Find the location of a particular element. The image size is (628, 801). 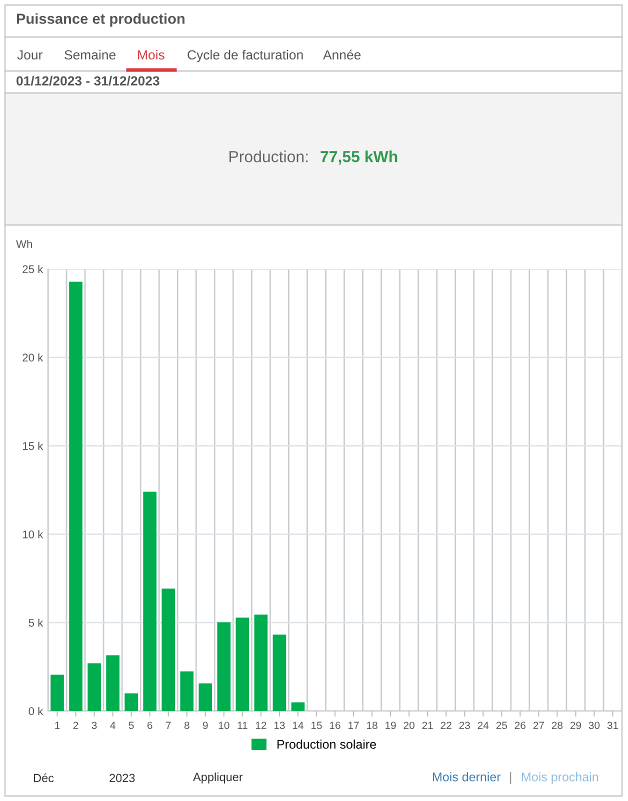

x-tick-label: 2 is located at coordinates (75, 725).